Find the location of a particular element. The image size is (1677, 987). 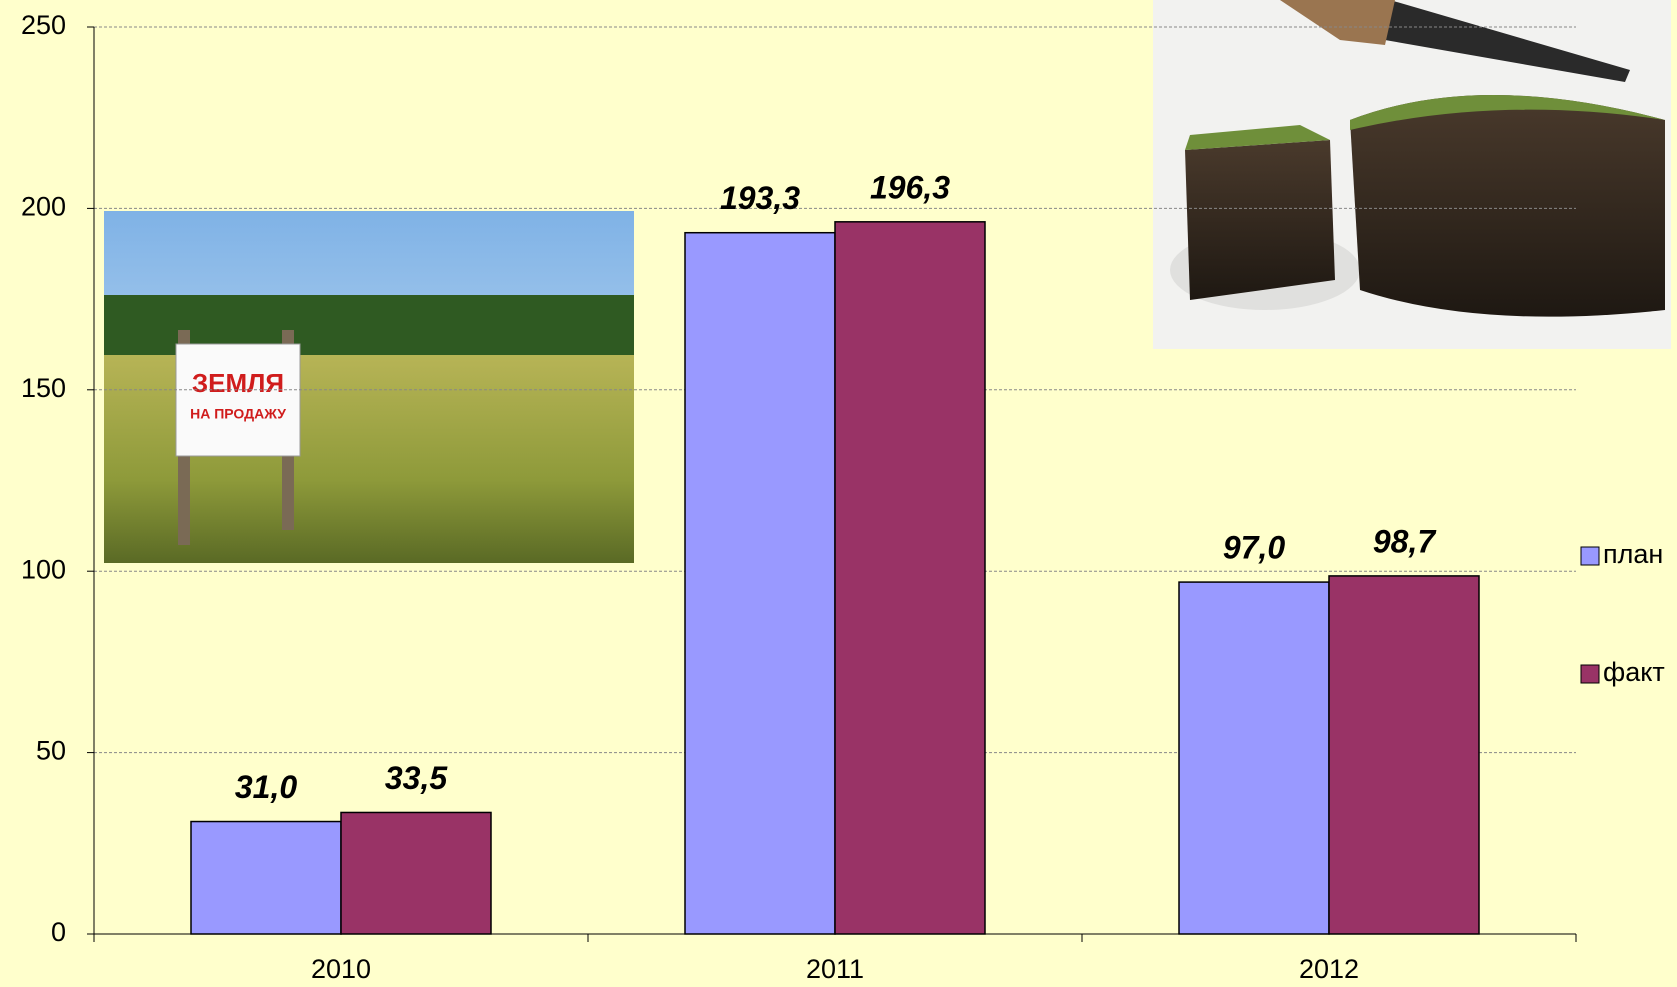

data-label: 193,3 is located at coordinates (760, 198).